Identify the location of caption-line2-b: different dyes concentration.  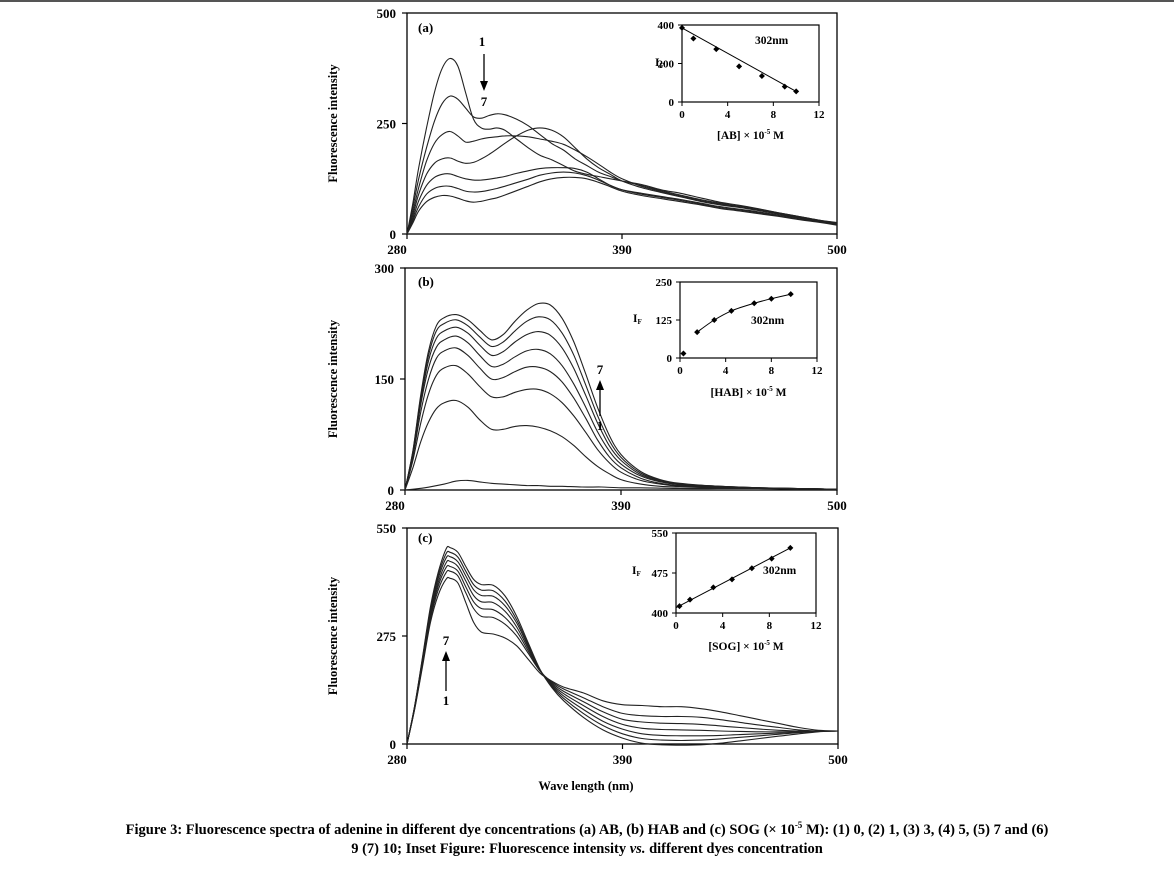
(734, 849).